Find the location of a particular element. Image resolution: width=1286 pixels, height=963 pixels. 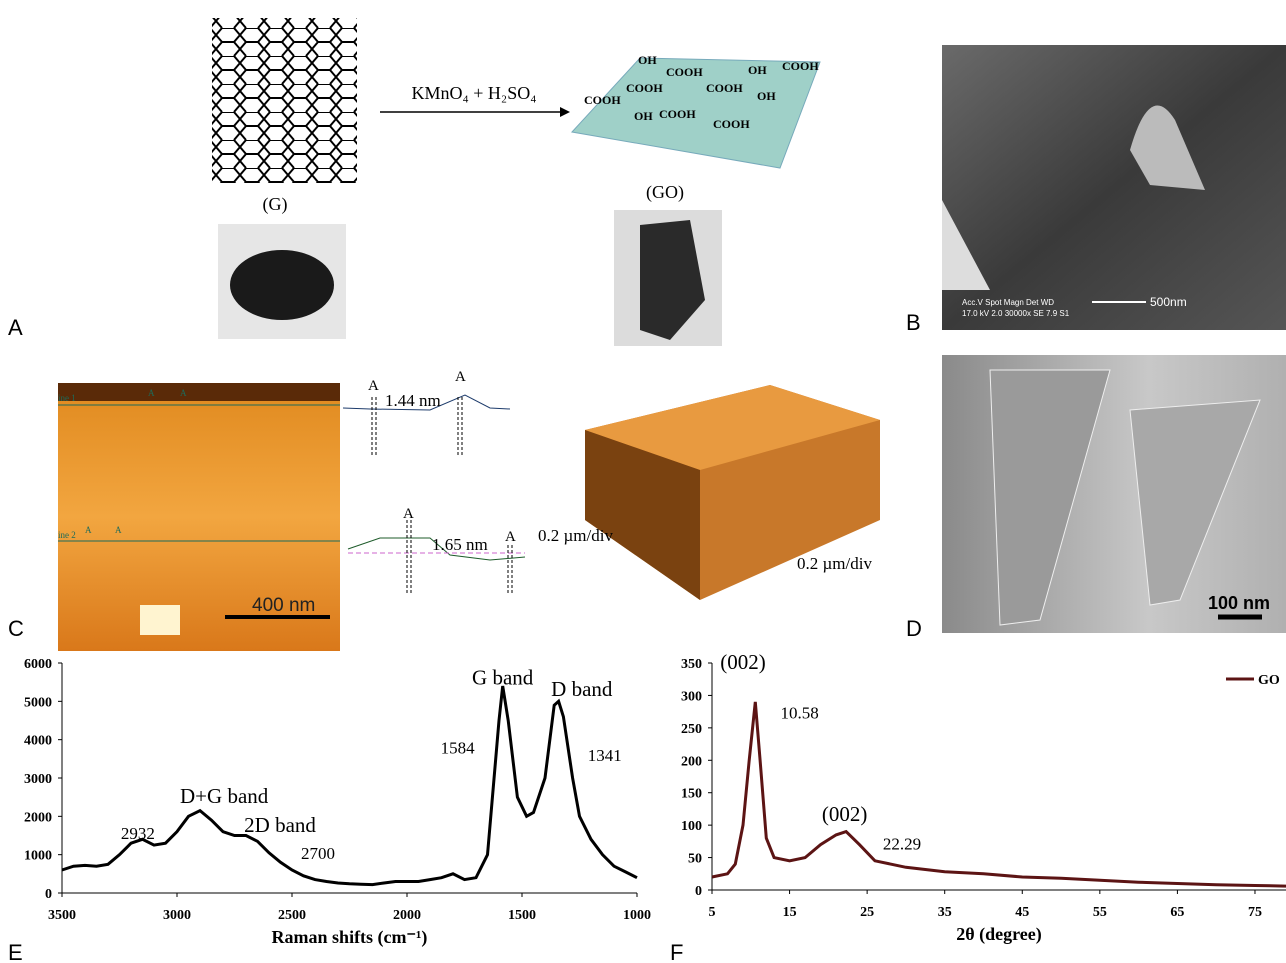

scale-label: 400 nm is located at coordinates (283, 605).